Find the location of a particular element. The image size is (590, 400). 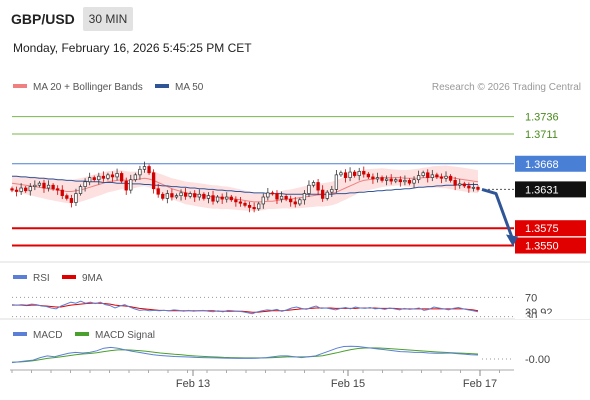

x-axis-tick-label: Feb 13 is located at coordinates (193, 384).